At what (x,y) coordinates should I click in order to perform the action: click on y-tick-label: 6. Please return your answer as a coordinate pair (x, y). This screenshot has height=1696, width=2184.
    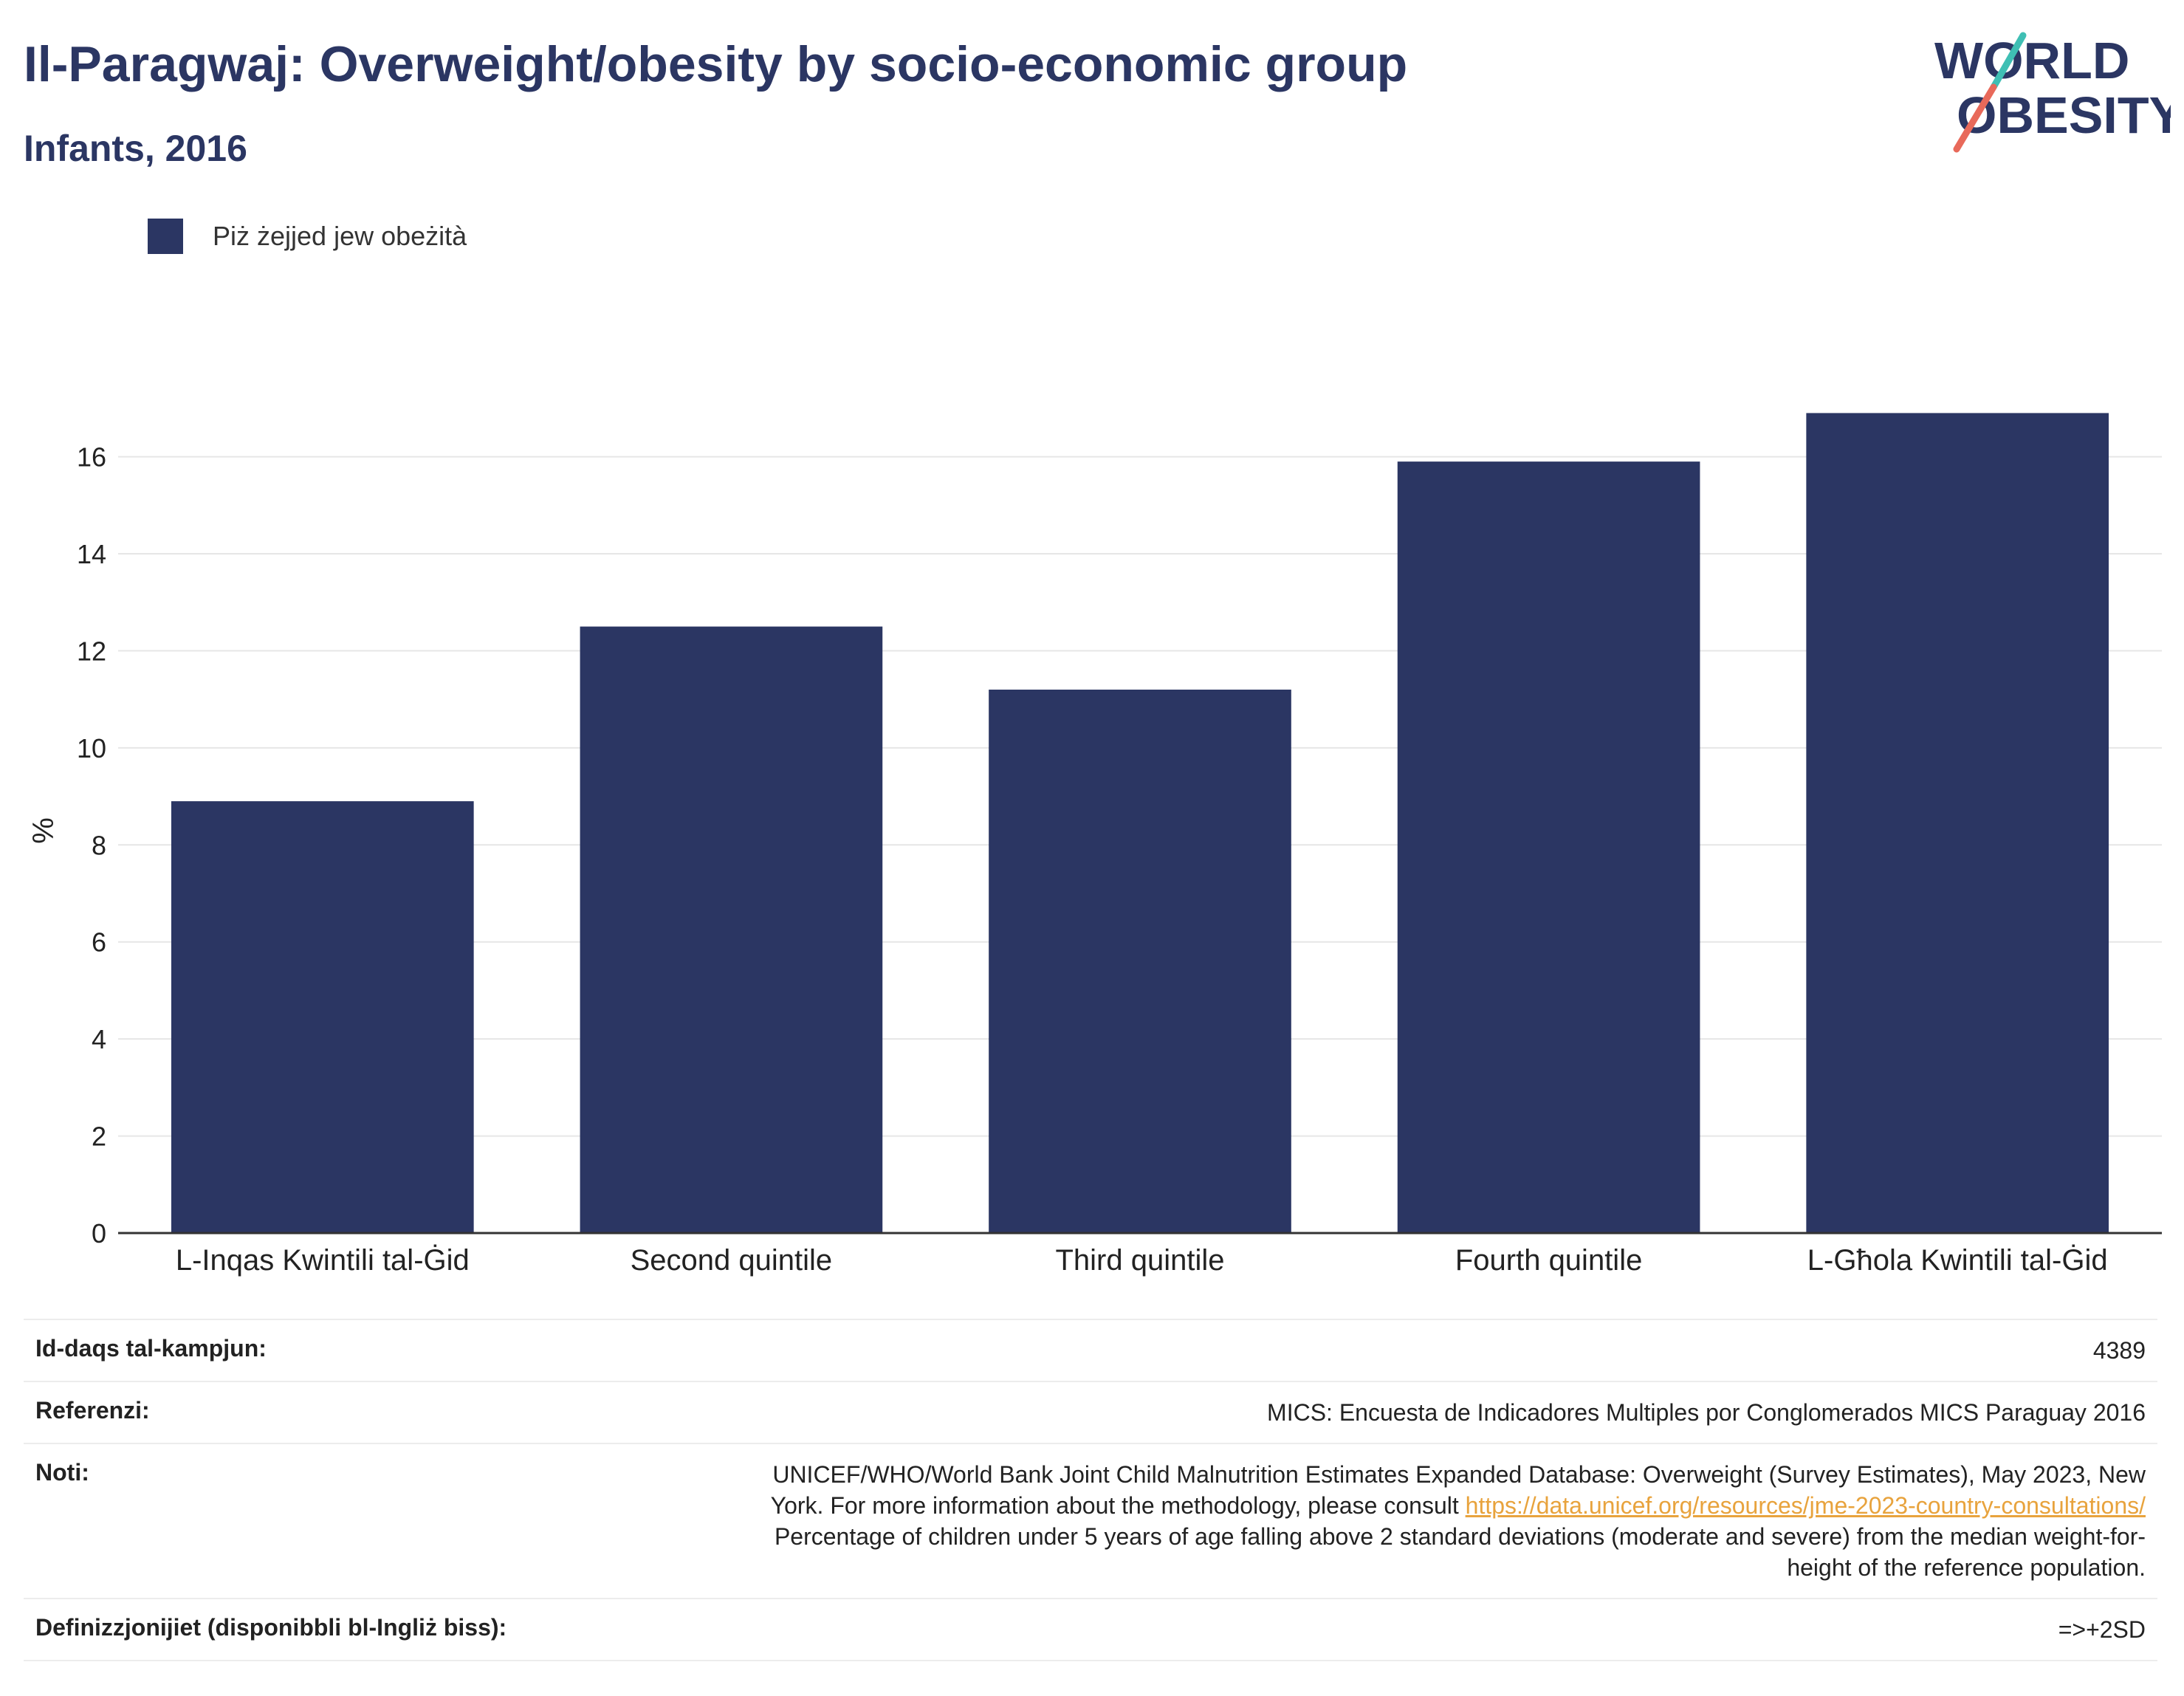
    Looking at the image, I should click on (99, 942).